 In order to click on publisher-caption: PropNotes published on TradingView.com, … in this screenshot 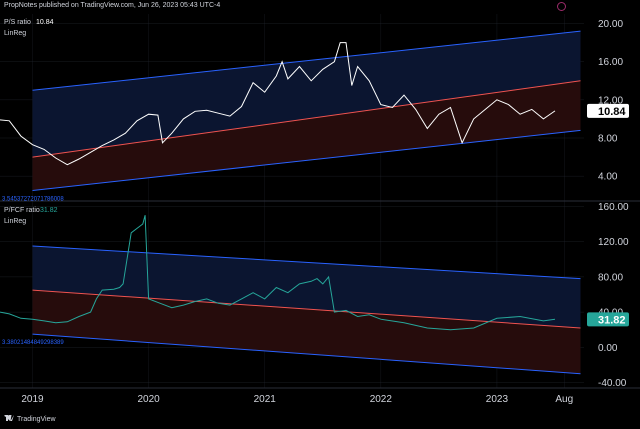, I will do `click(112, 5)`.